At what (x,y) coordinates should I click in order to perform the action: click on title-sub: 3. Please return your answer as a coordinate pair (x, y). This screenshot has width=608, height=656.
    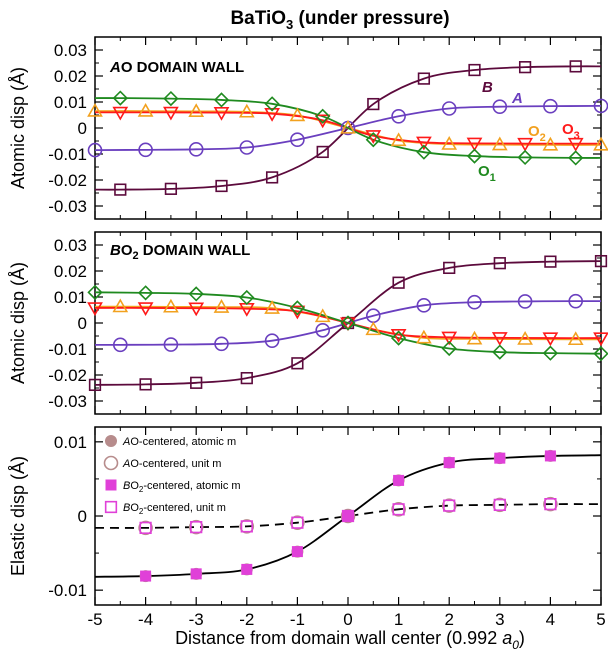
    Looking at the image, I should click on (289, 24).